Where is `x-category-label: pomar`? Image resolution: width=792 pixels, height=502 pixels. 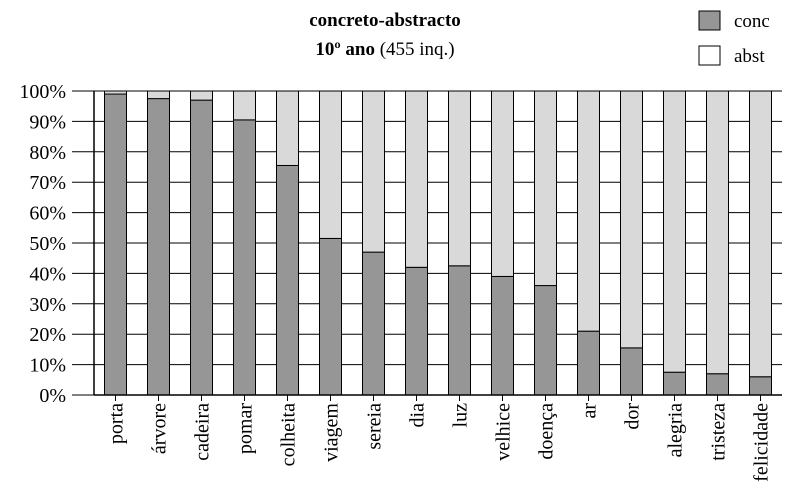
x-category-label: pomar is located at coordinates (246, 428).